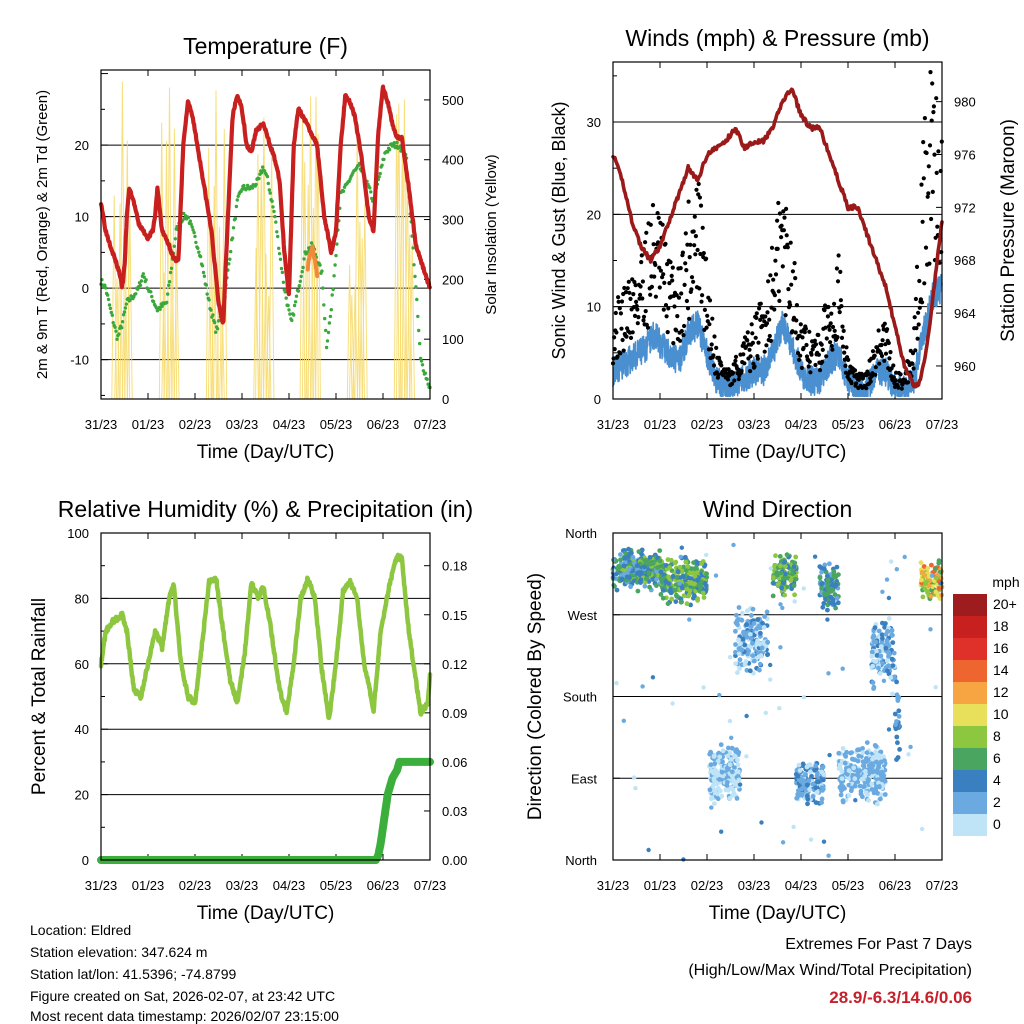  I want to click on colorbar-label: 18, so click(1001, 626).